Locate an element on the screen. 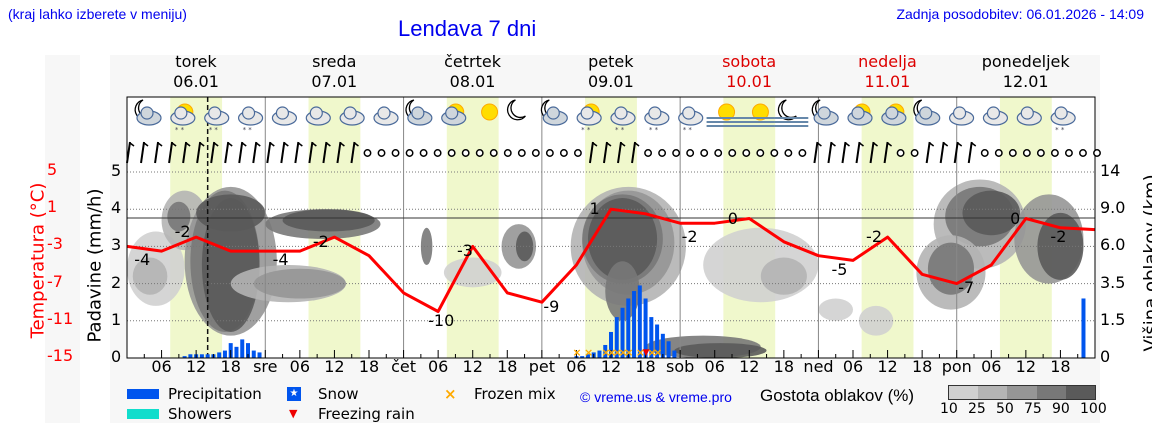 The height and width of the screenshot is (443, 1152). snow-icon: ★ is located at coordinates (294, 394).